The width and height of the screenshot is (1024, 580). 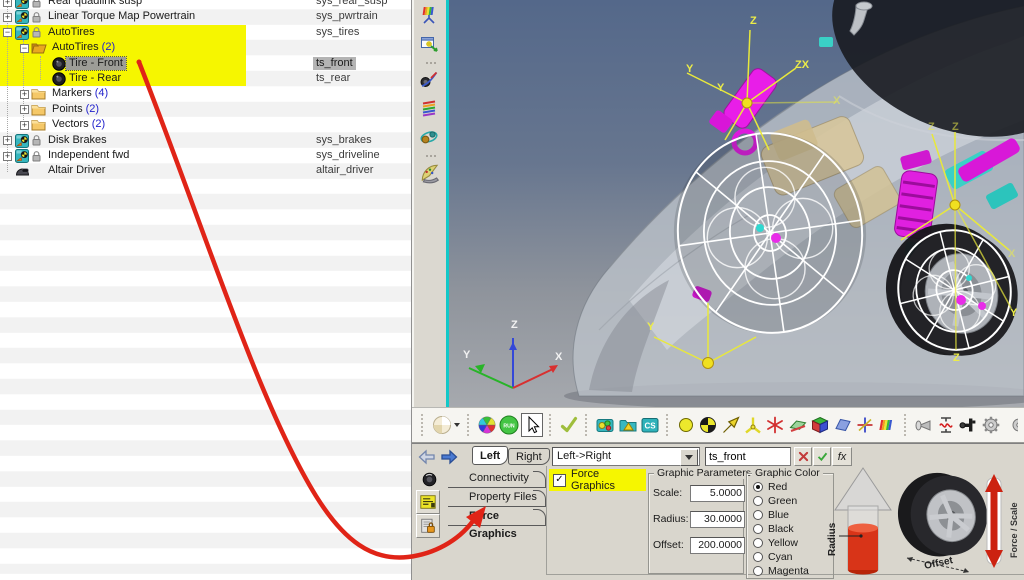 What do you see at coordinates (89, 155) in the screenshot?
I see `tree-item-label: Independent fwd` at bounding box center [89, 155].